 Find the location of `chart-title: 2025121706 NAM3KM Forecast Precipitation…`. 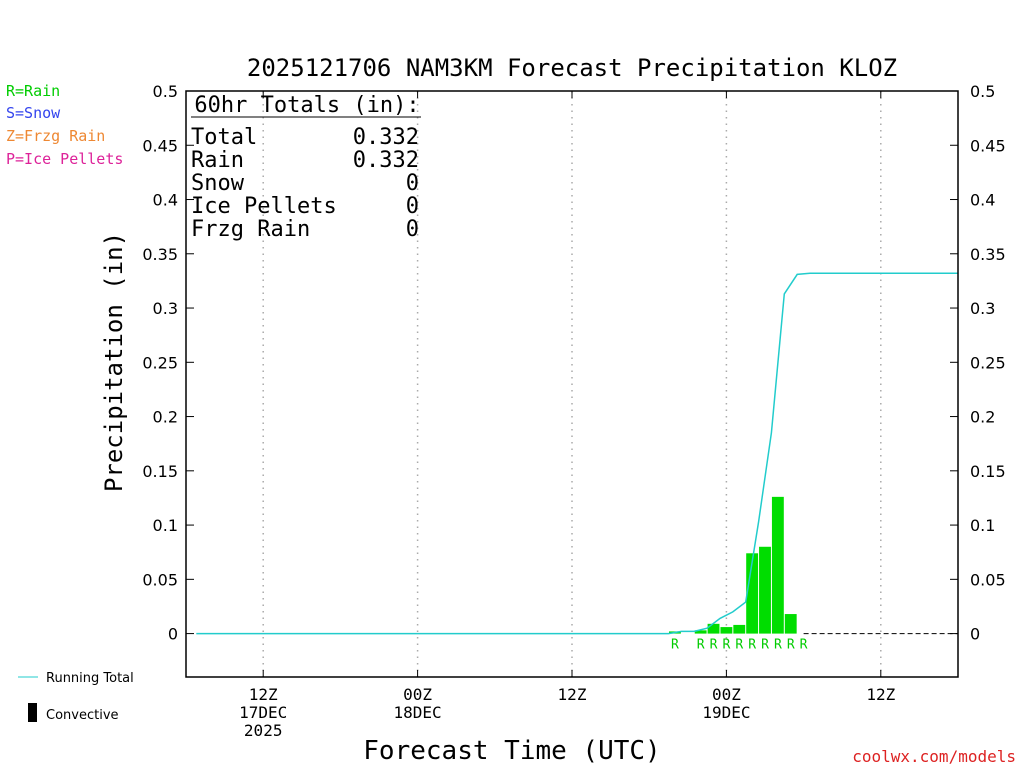

chart-title: 2025121706 NAM3KM Forecast Precipitation… is located at coordinates (572, 68).